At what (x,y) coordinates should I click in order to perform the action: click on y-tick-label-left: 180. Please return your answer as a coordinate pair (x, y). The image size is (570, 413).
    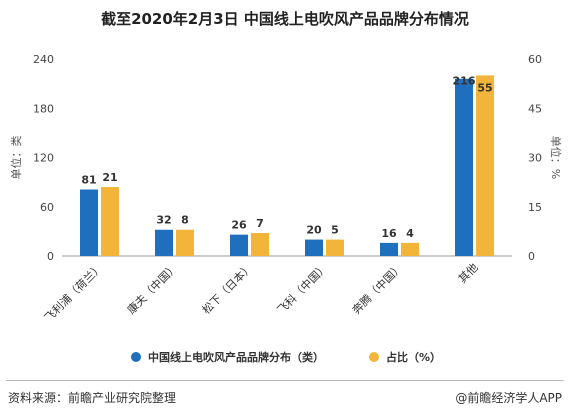
    Looking at the image, I should click on (43, 108).